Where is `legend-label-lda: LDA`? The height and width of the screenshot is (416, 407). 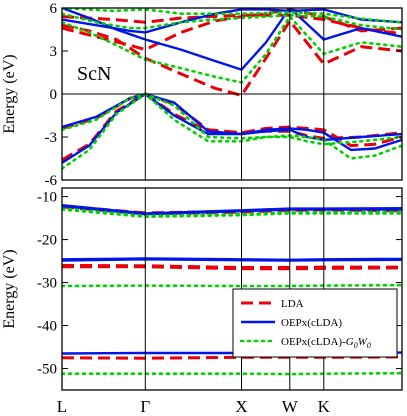 legend-label-lda: LDA is located at coordinates (292, 304).